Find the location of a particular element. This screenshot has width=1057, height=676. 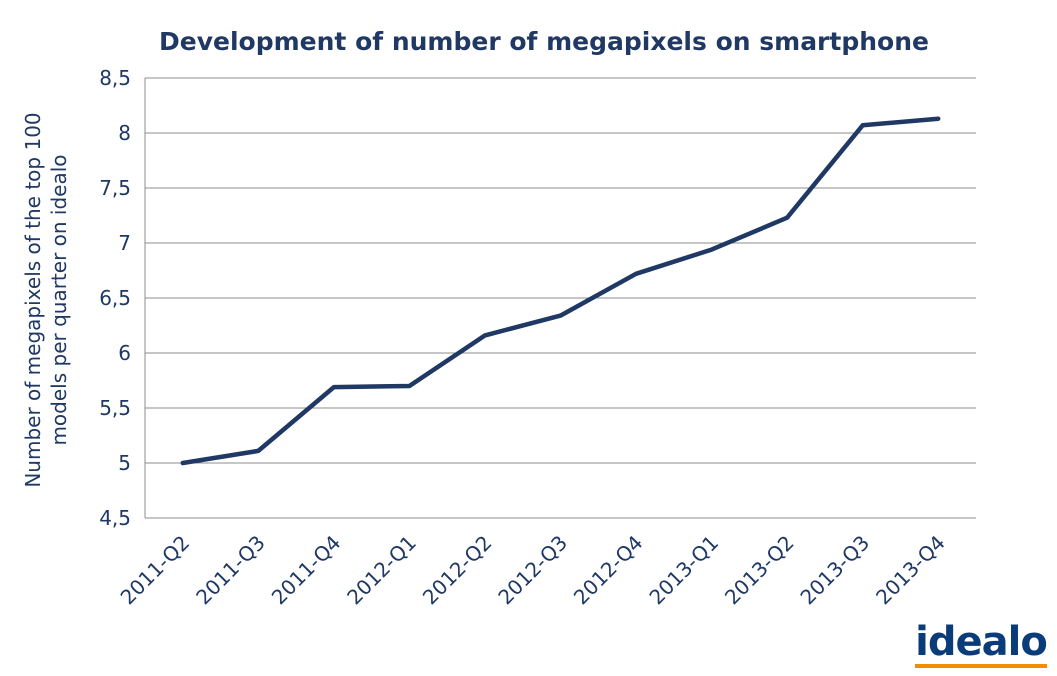

logo-underline is located at coordinates (981, 666).